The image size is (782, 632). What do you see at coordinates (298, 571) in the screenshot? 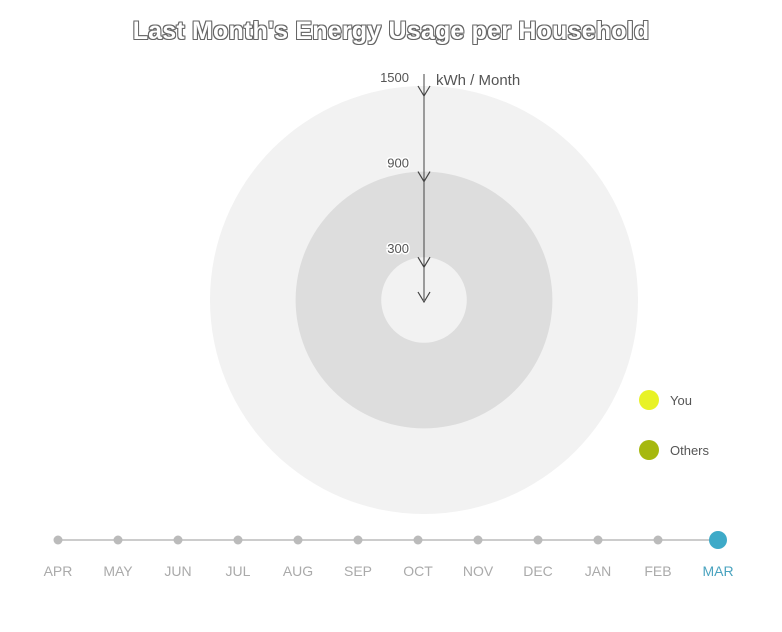
I see `timeline-month-aug: AUG` at bounding box center [298, 571].